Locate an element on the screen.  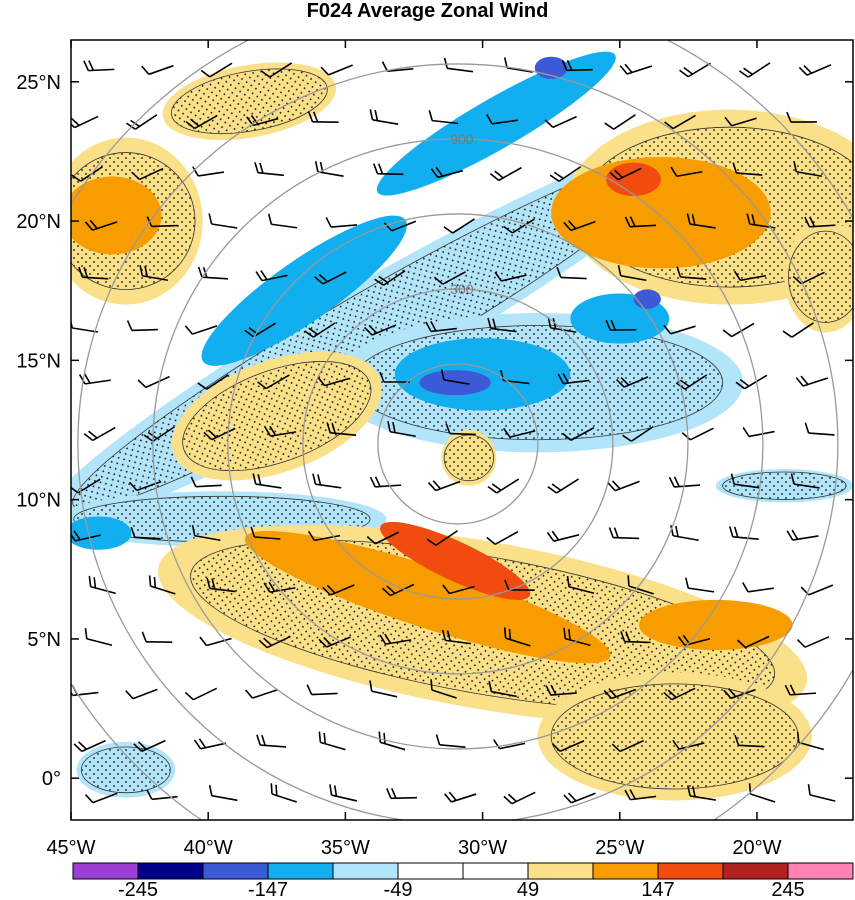
x-tick-label: 35°W is located at coordinates (345, 848).